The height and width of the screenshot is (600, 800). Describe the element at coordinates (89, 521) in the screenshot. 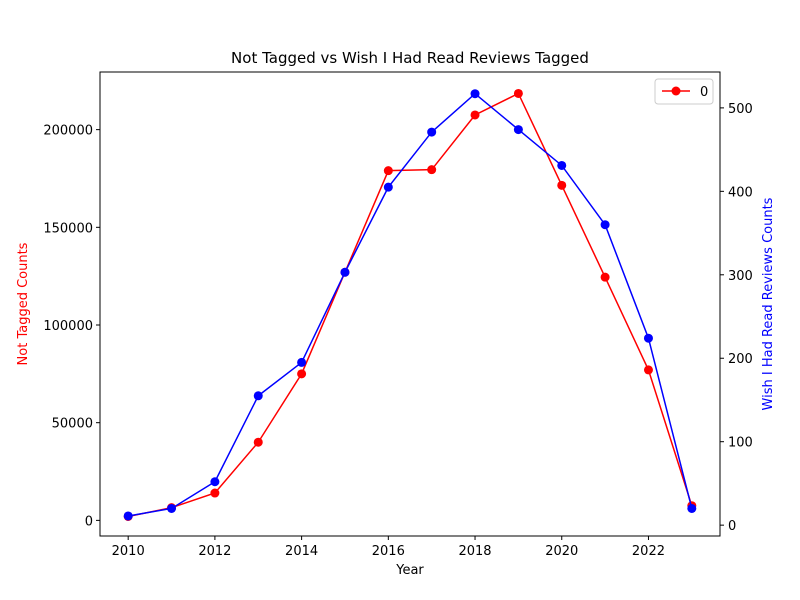

I see `left-tick-label: 0` at that location.